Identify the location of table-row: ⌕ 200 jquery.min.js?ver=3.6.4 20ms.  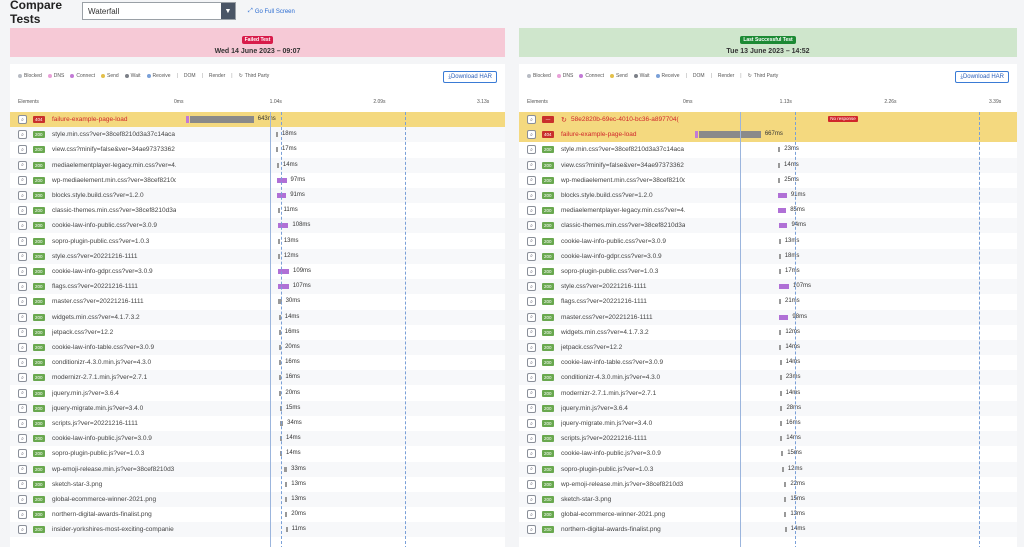
(257, 393).